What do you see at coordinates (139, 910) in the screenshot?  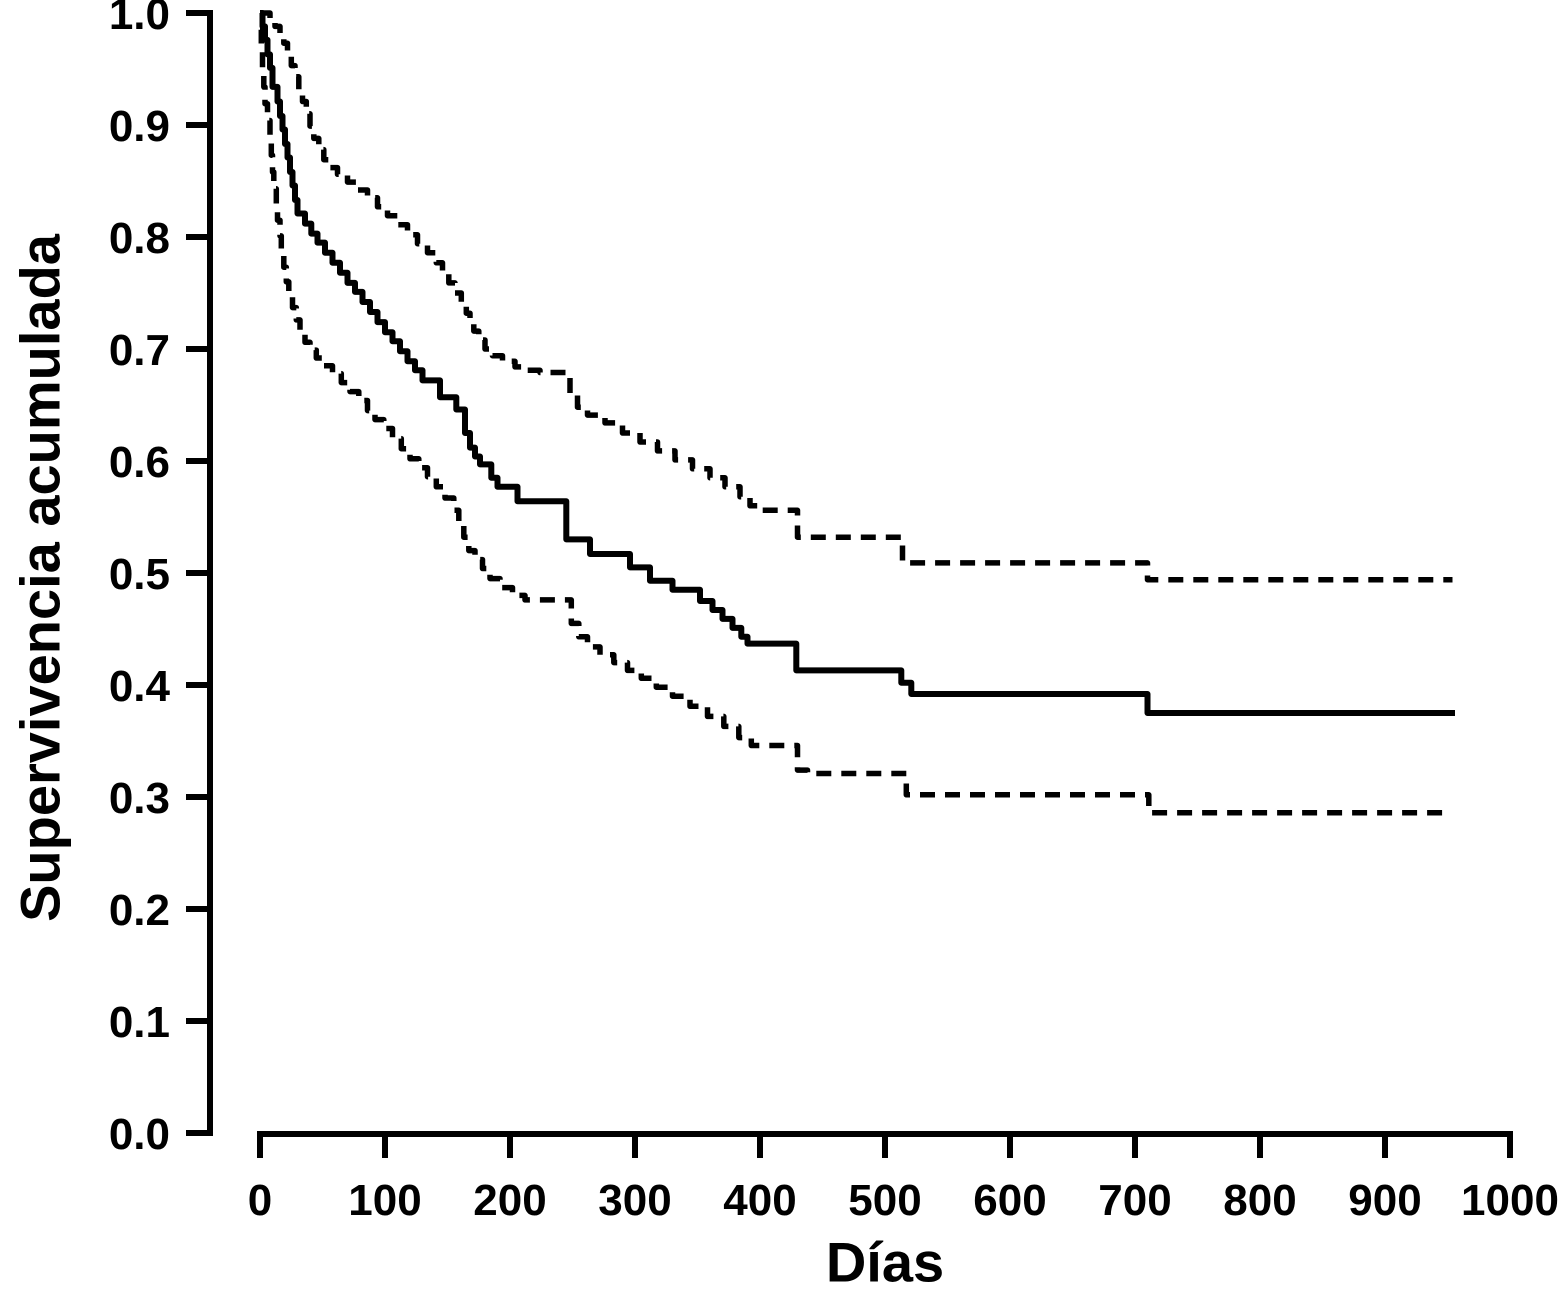 I see `y-tick-label: 0.2` at bounding box center [139, 910].